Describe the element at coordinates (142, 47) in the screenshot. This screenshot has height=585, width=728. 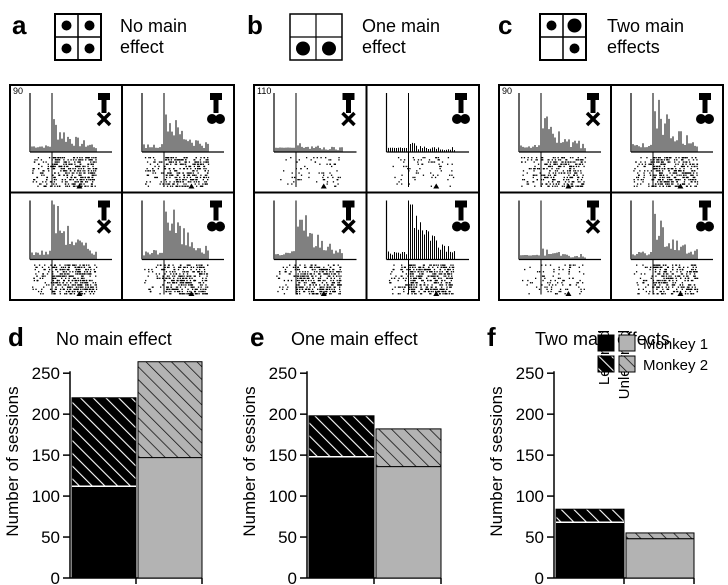
I see `panel-title-a-line2: effect` at that location.